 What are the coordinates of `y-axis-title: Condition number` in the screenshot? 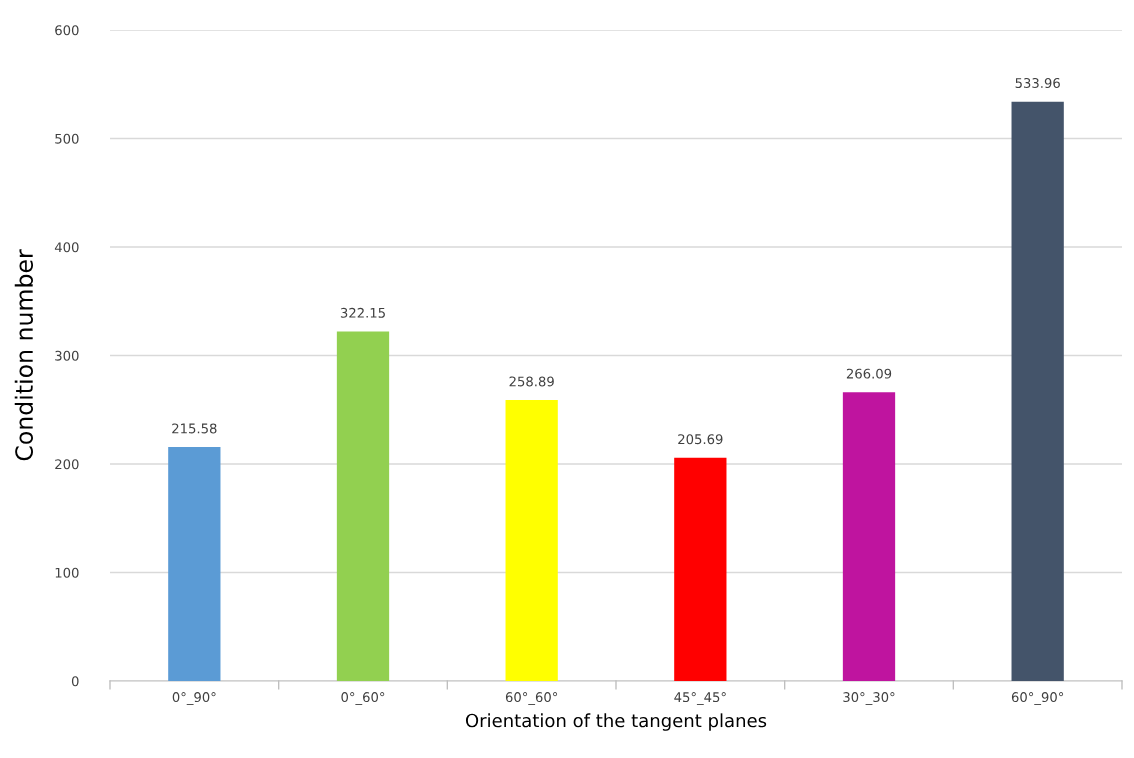 It's located at (24, 355).